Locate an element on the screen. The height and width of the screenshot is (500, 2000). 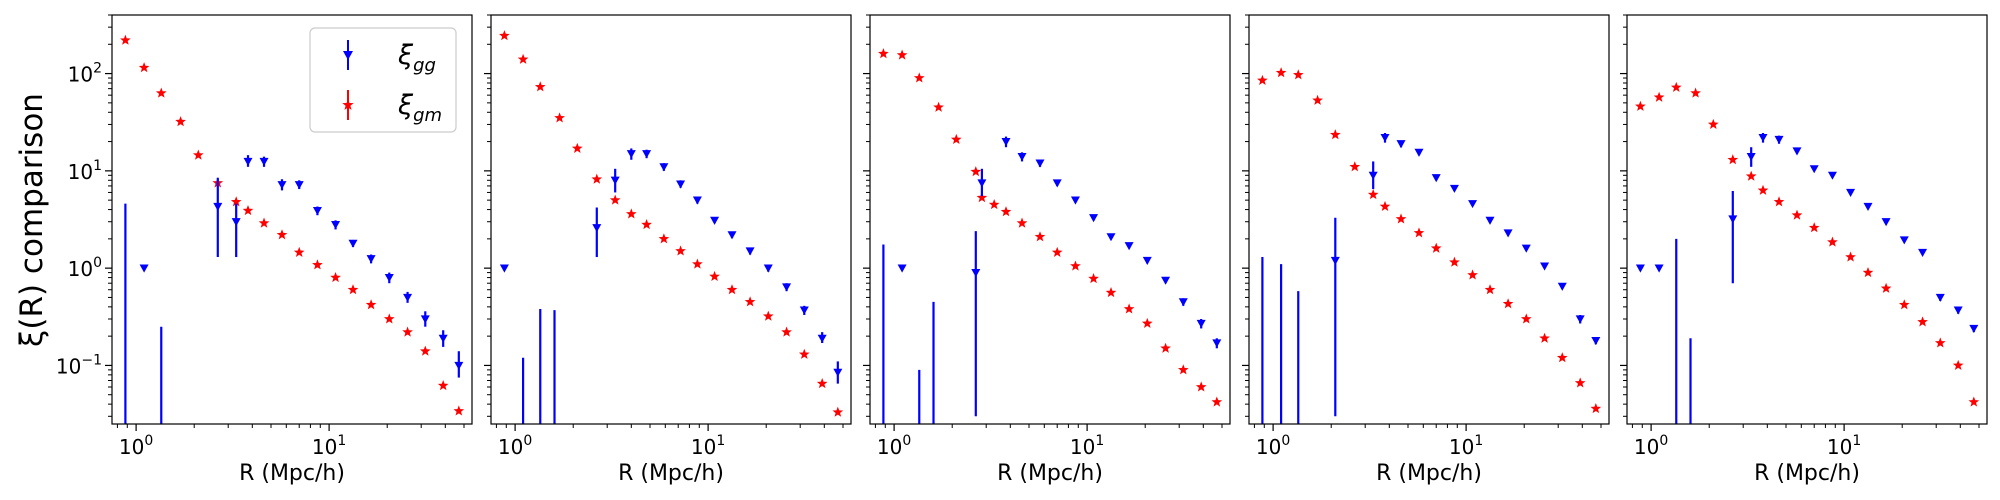
legend-marker-triangle is located at coordinates (348, 55).